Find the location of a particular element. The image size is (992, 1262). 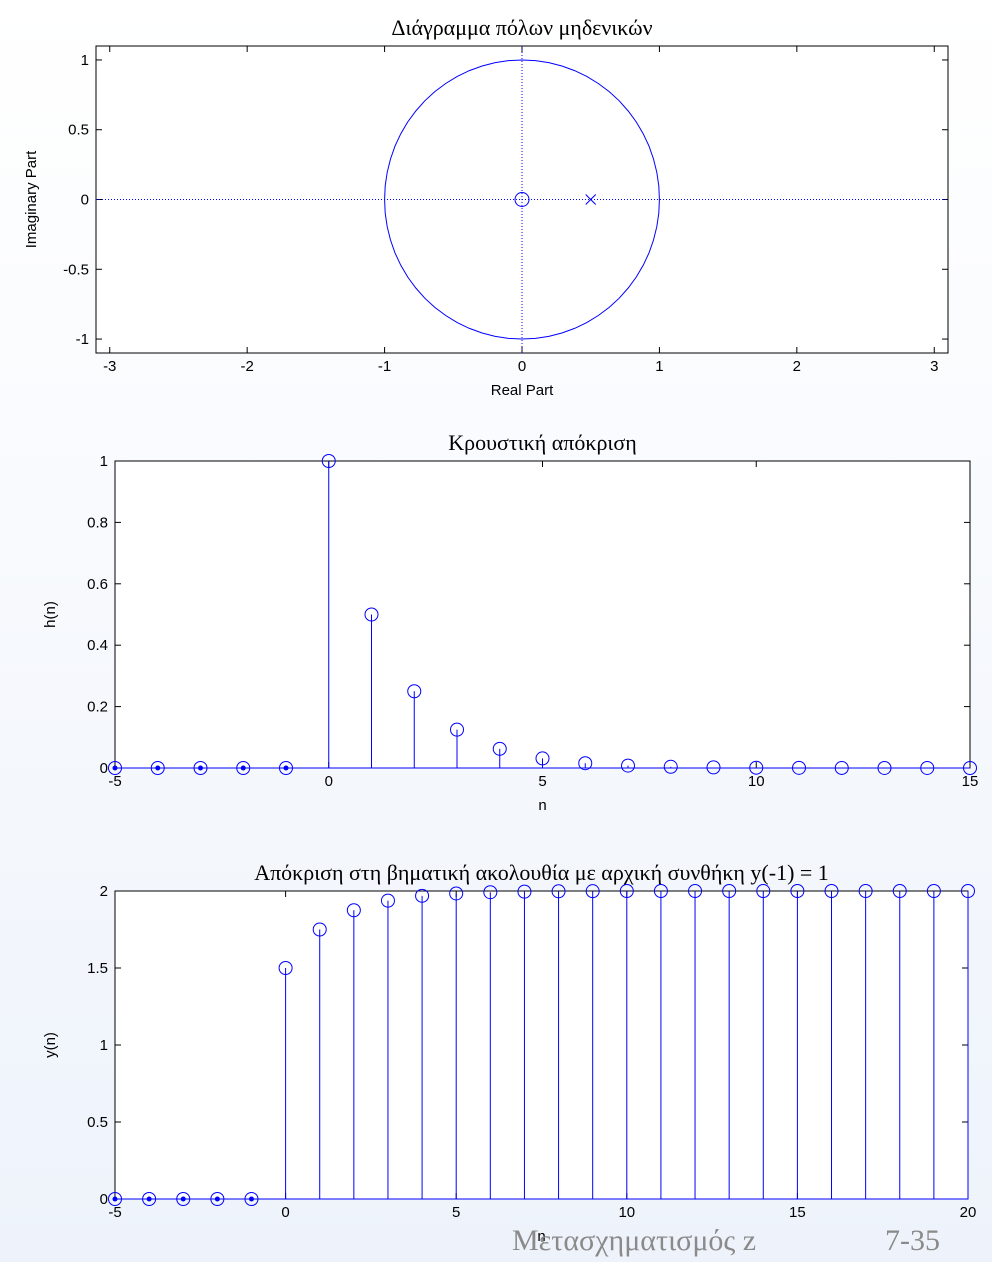

x-tick-label: 20 is located at coordinates (968, 1212).